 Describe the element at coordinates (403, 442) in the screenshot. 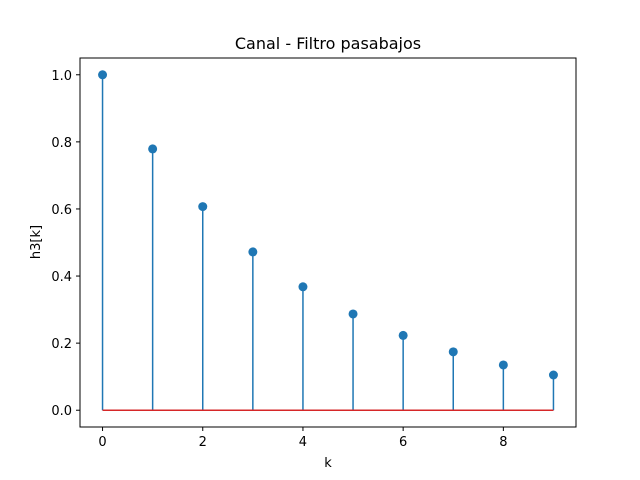

I see `x-tick-label: 6` at that location.